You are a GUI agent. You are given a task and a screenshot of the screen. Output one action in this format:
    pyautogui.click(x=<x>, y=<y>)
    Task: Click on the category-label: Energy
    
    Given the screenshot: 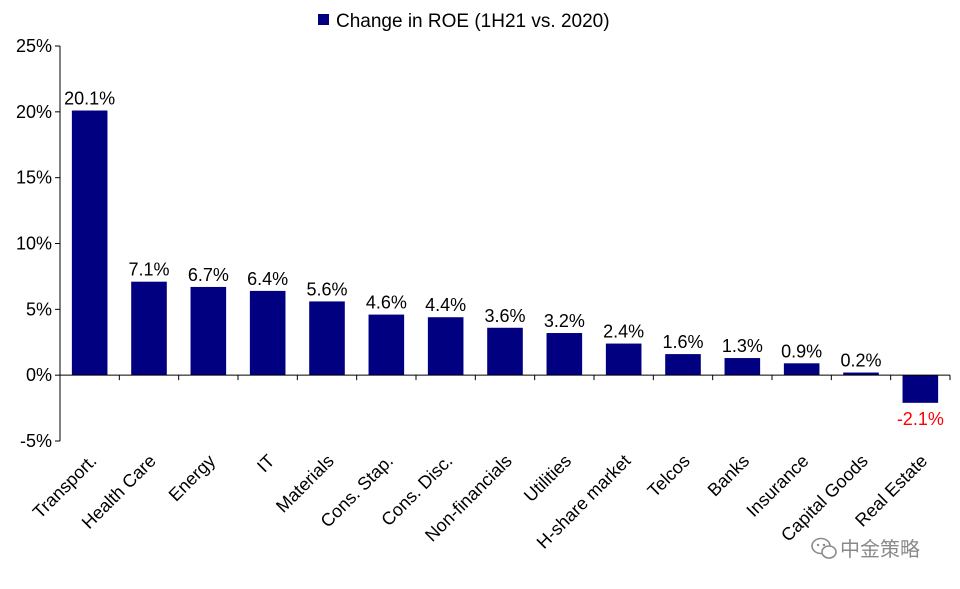 What is the action you would take?
    pyautogui.click(x=192, y=478)
    